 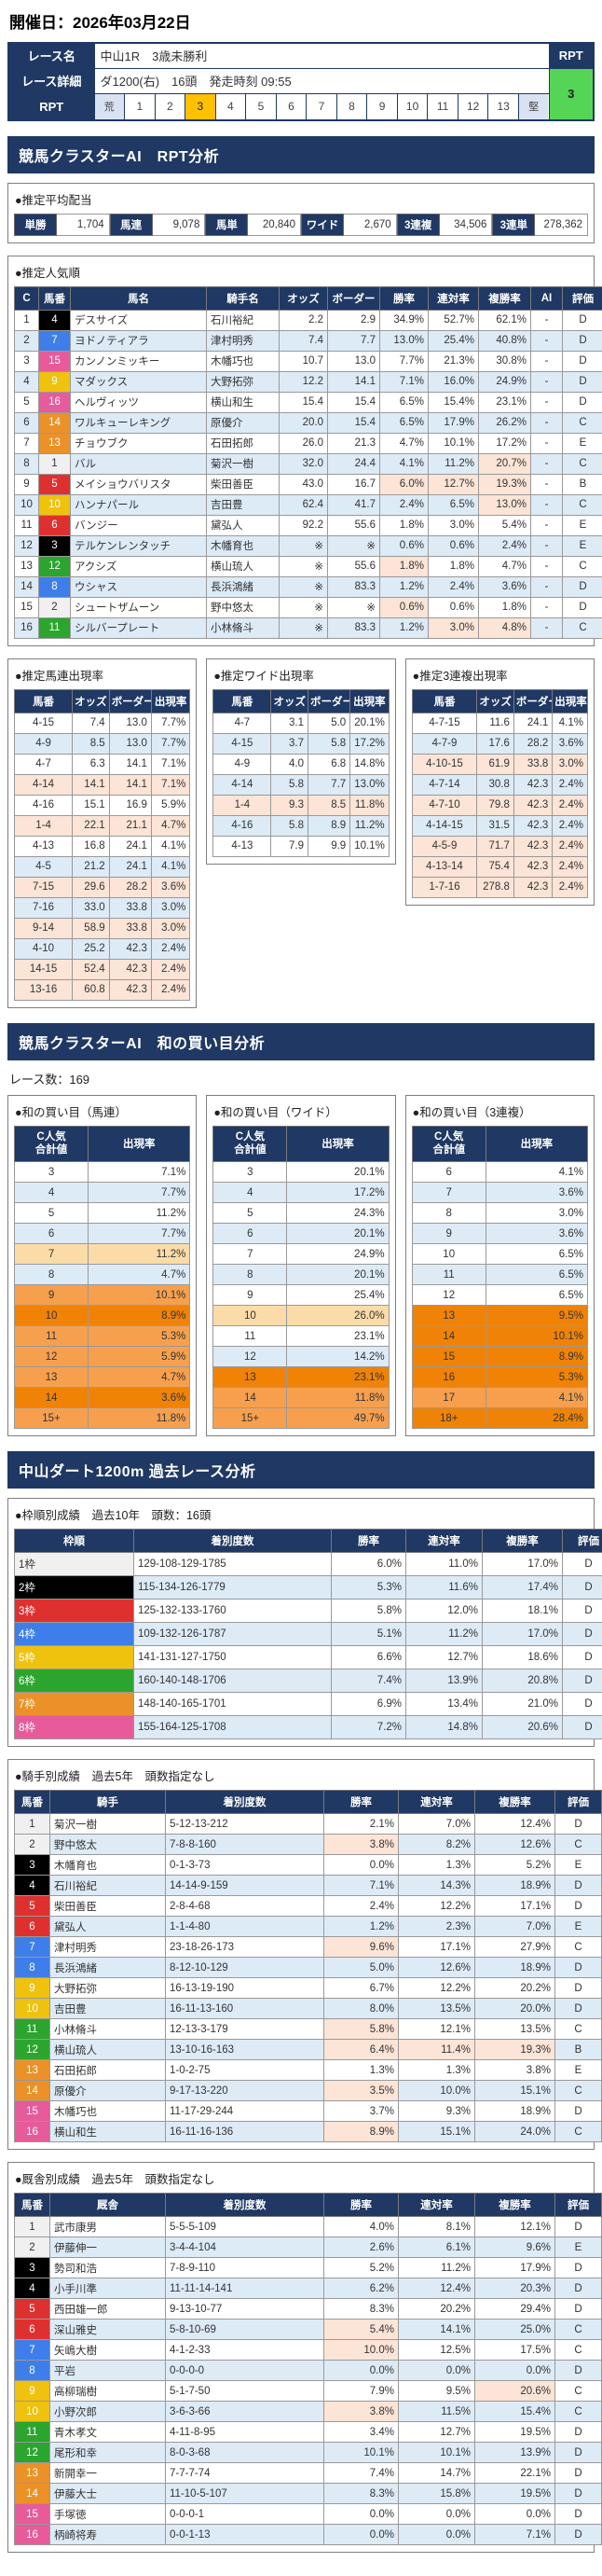 I want to click on cell-win: 4.7%, so click(x=405, y=443).